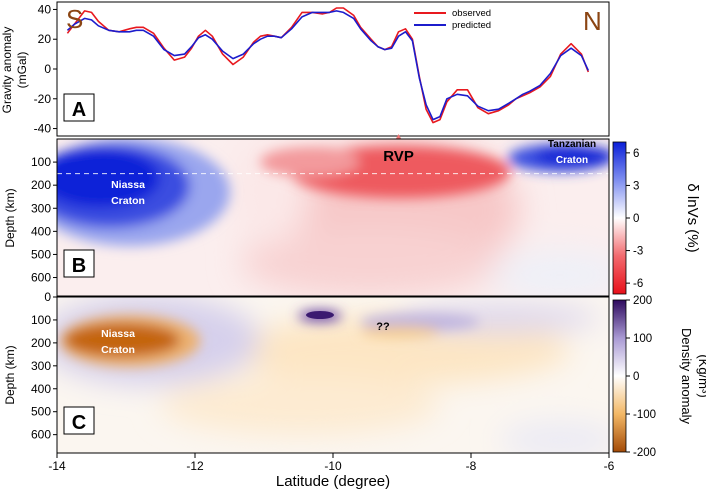 The width and height of the screenshot is (706, 493). Describe the element at coordinates (10, 374) in the screenshot. I see `panel-c-ylabel: Depth (km)` at that location.